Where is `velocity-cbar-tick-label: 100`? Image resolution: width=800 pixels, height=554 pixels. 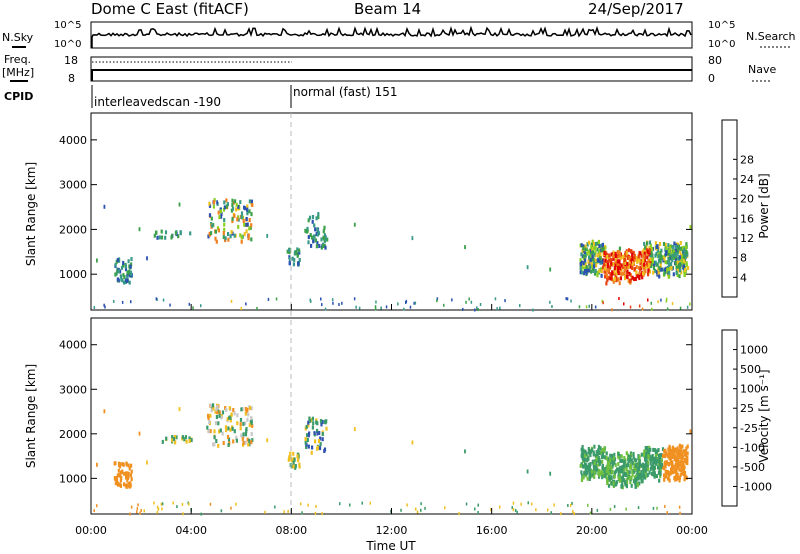
velocity-cbar-tick-label: 100 is located at coordinates (750, 389).